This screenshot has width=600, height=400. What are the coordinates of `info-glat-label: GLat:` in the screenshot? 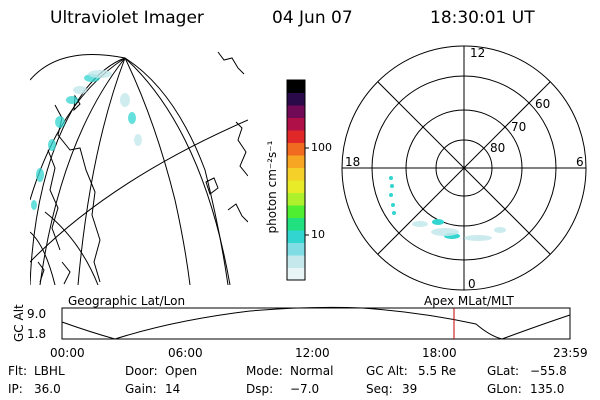 It's located at (503, 371).